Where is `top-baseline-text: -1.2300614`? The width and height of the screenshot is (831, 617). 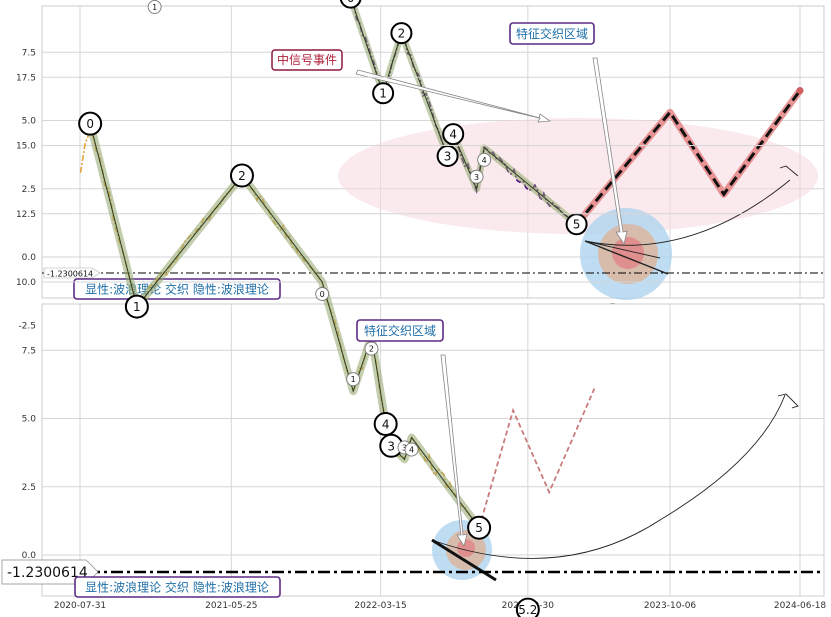
top-baseline-text: -1.2300614 is located at coordinates (70, 274).